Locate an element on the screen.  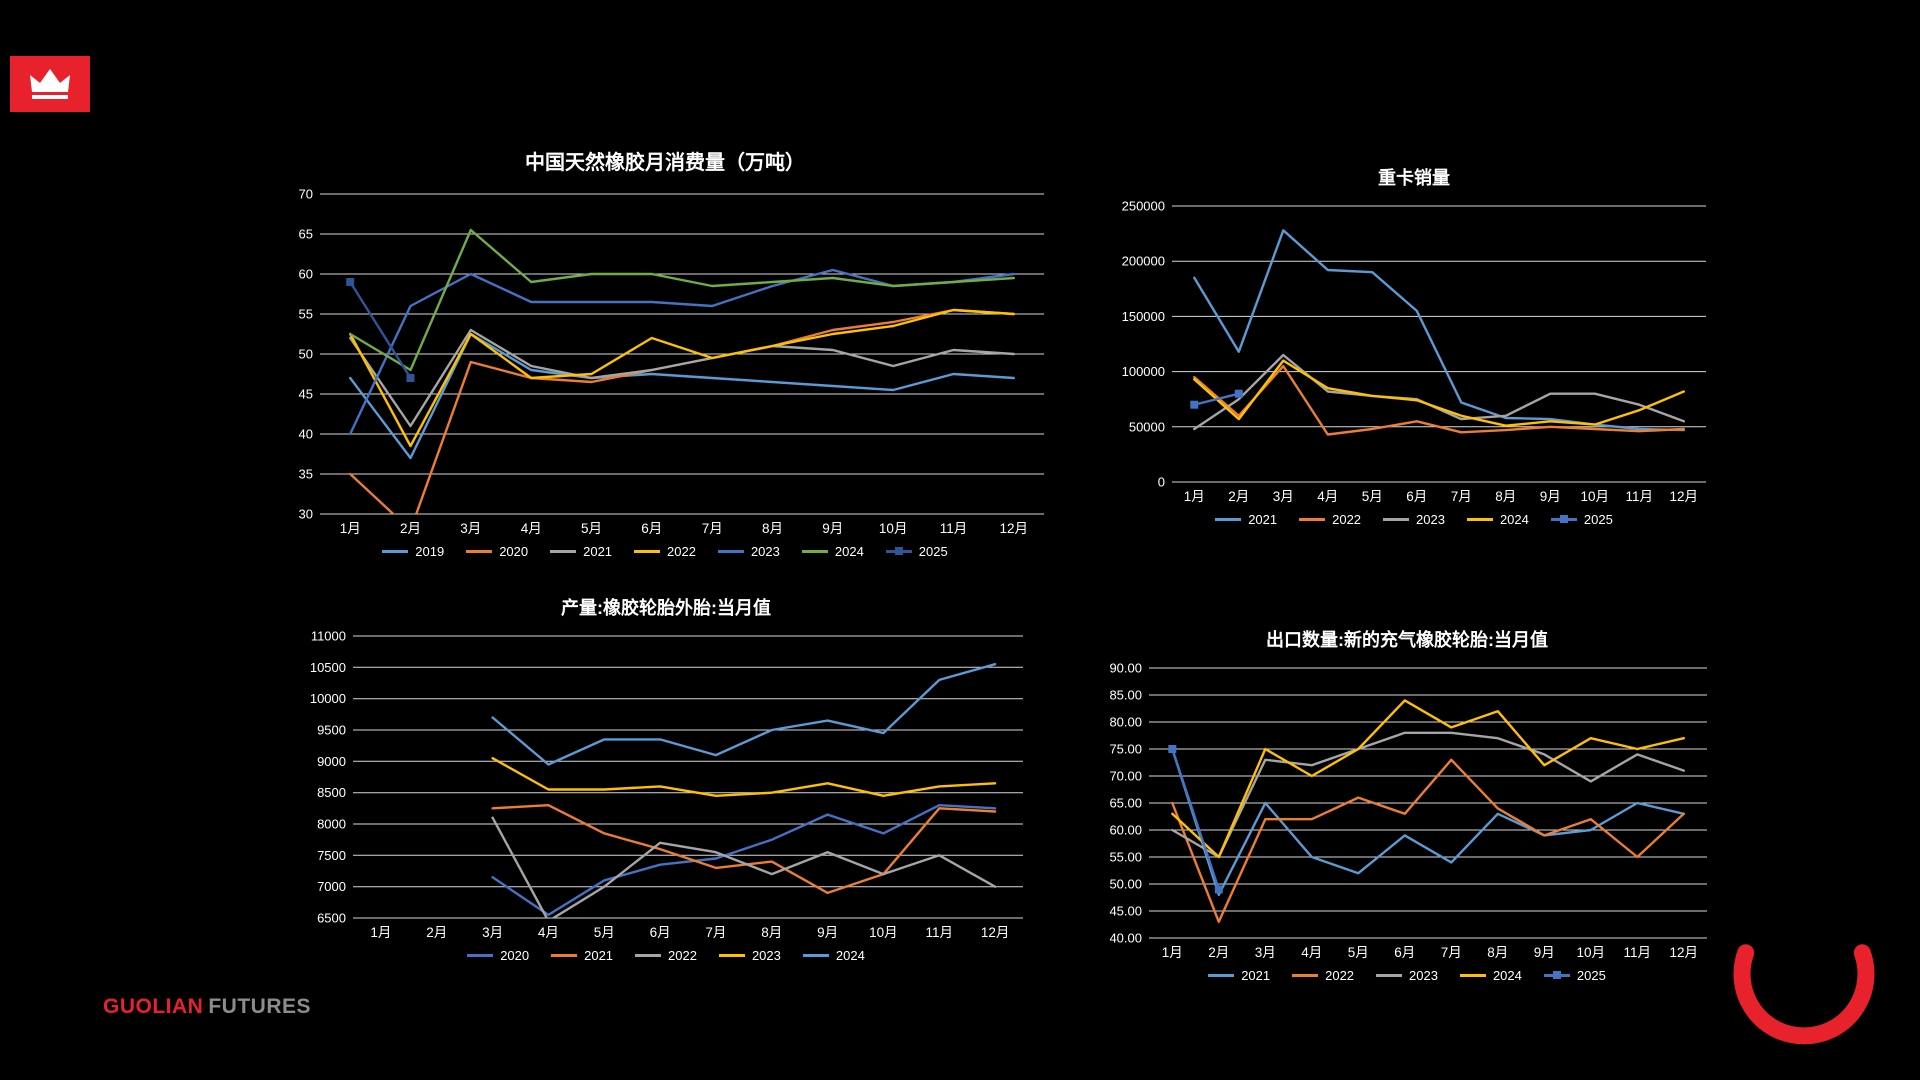
y-tick-label: 65 is located at coordinates (306, 234).